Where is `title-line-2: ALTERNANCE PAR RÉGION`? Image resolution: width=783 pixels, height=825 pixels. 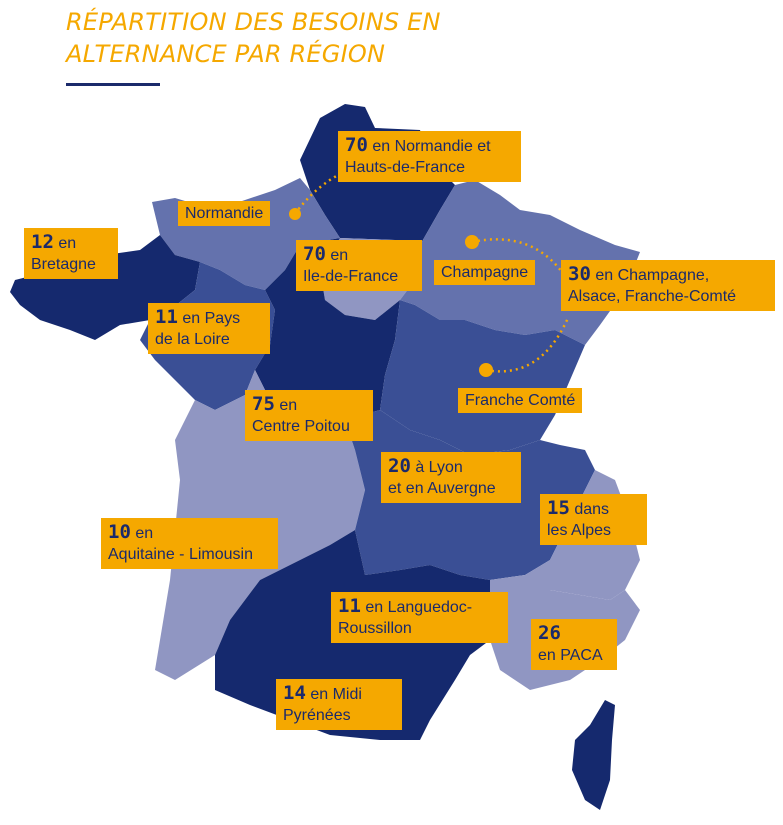 title-line-2: ALTERNANCE PAR RÉGION is located at coordinates (226, 54).